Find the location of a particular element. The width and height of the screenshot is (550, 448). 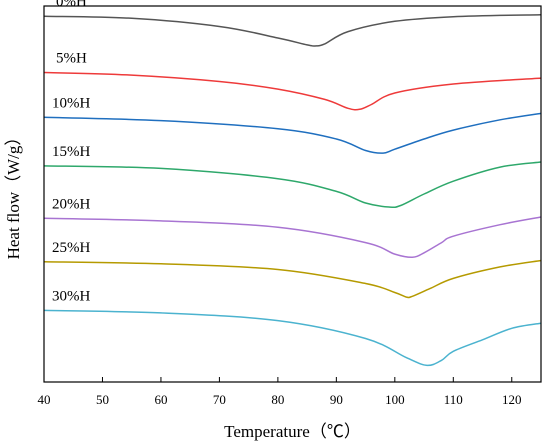

series-label: 0%H is located at coordinates (71, 5).